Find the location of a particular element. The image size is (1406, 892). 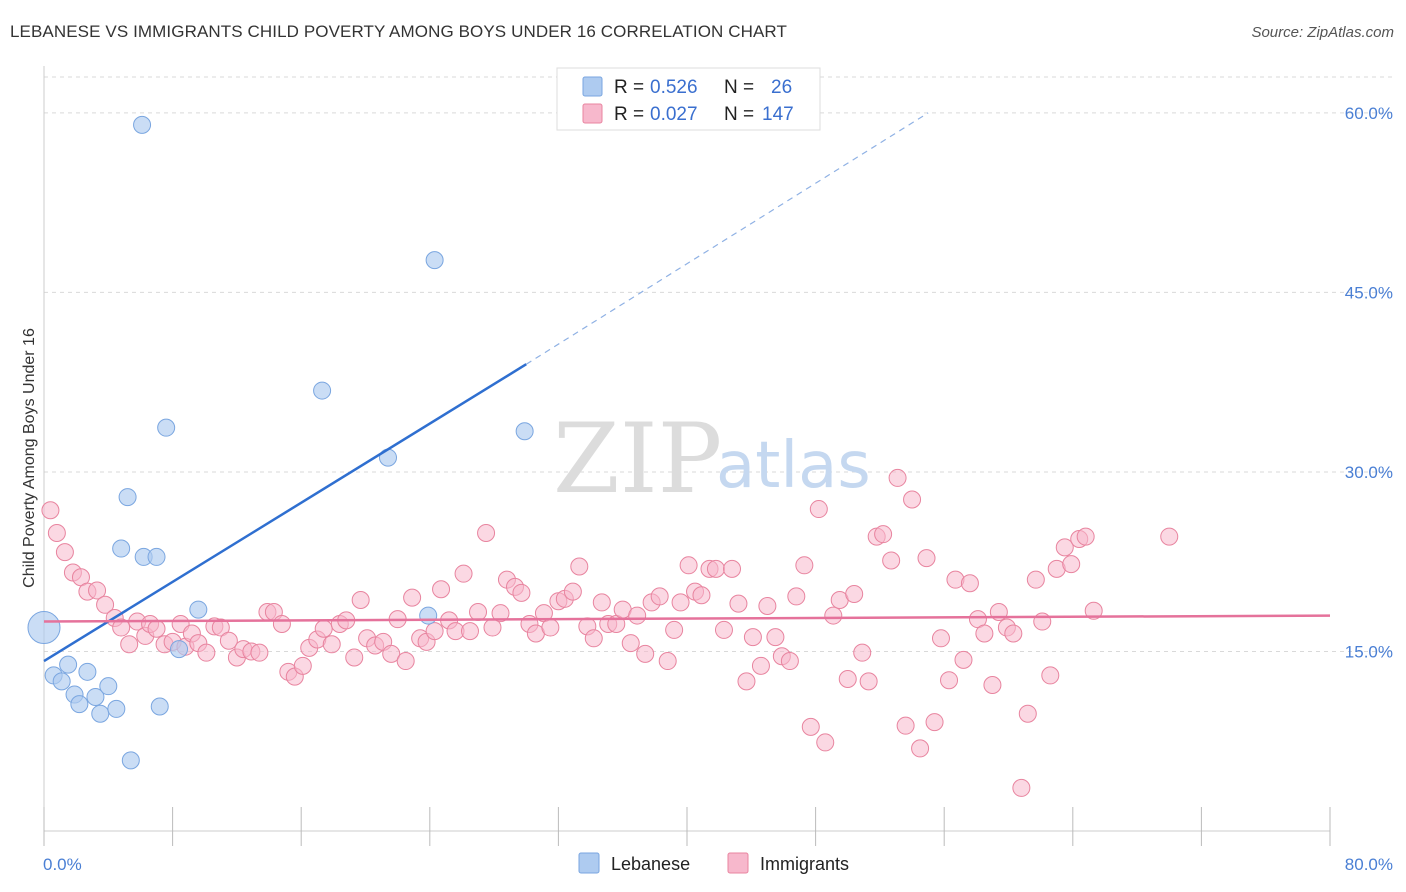

y-tick-label: 60.0% is located at coordinates (1369, 113).